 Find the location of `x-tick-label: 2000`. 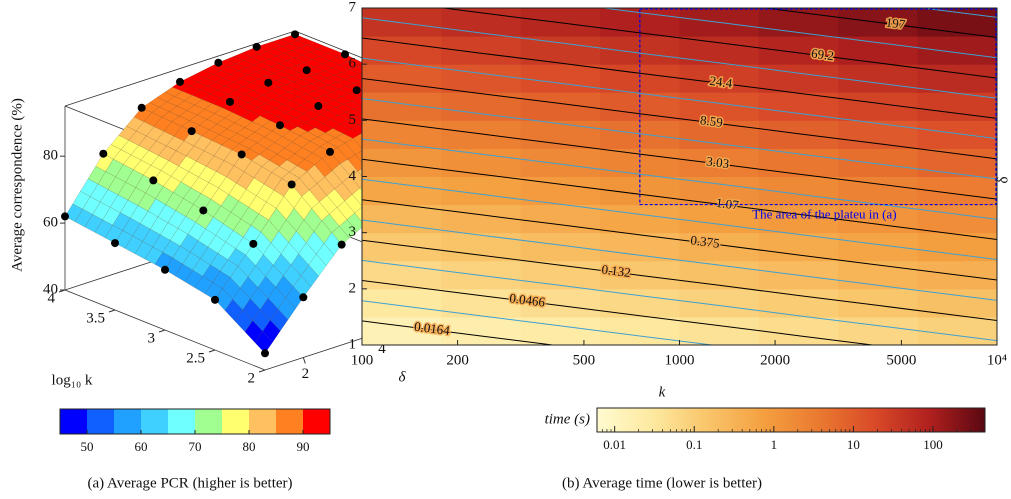

x-tick-label: 2000 is located at coordinates (775, 360).